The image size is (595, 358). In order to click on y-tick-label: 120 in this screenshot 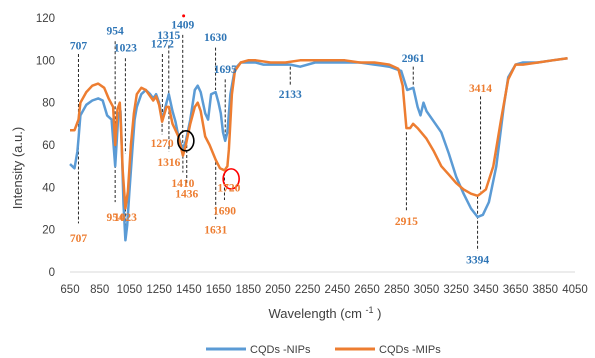, I will do `click(45, 19)`.